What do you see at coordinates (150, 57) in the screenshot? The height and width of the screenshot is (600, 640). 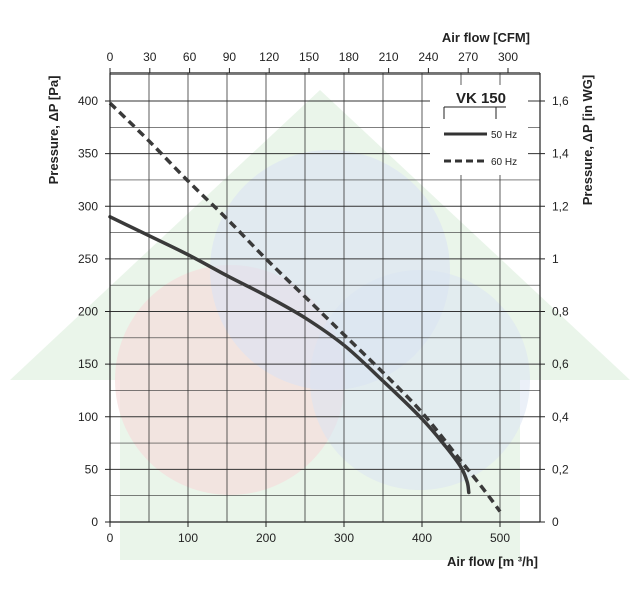 I see `x2-tick-label: 30` at bounding box center [150, 57].